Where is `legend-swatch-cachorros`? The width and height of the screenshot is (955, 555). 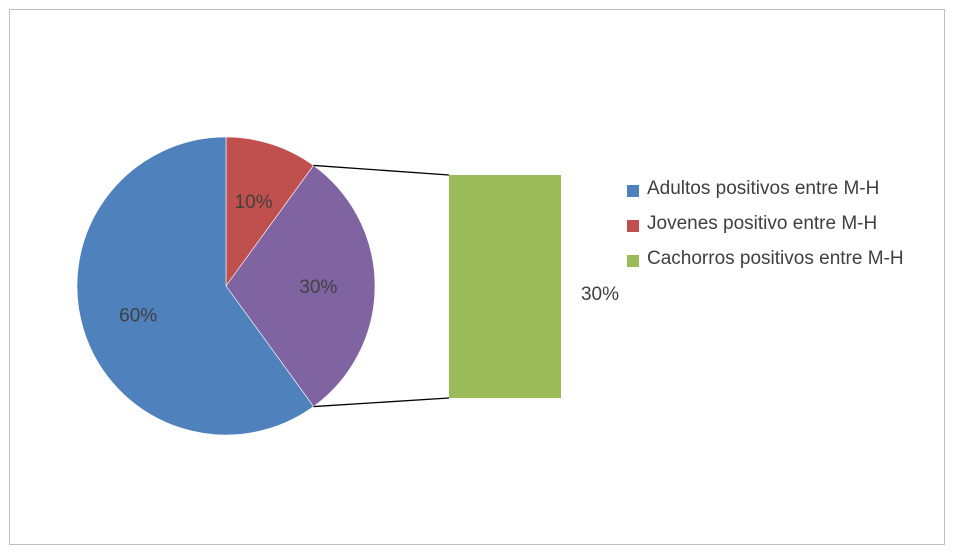
legend-swatch-cachorros is located at coordinates (633, 261).